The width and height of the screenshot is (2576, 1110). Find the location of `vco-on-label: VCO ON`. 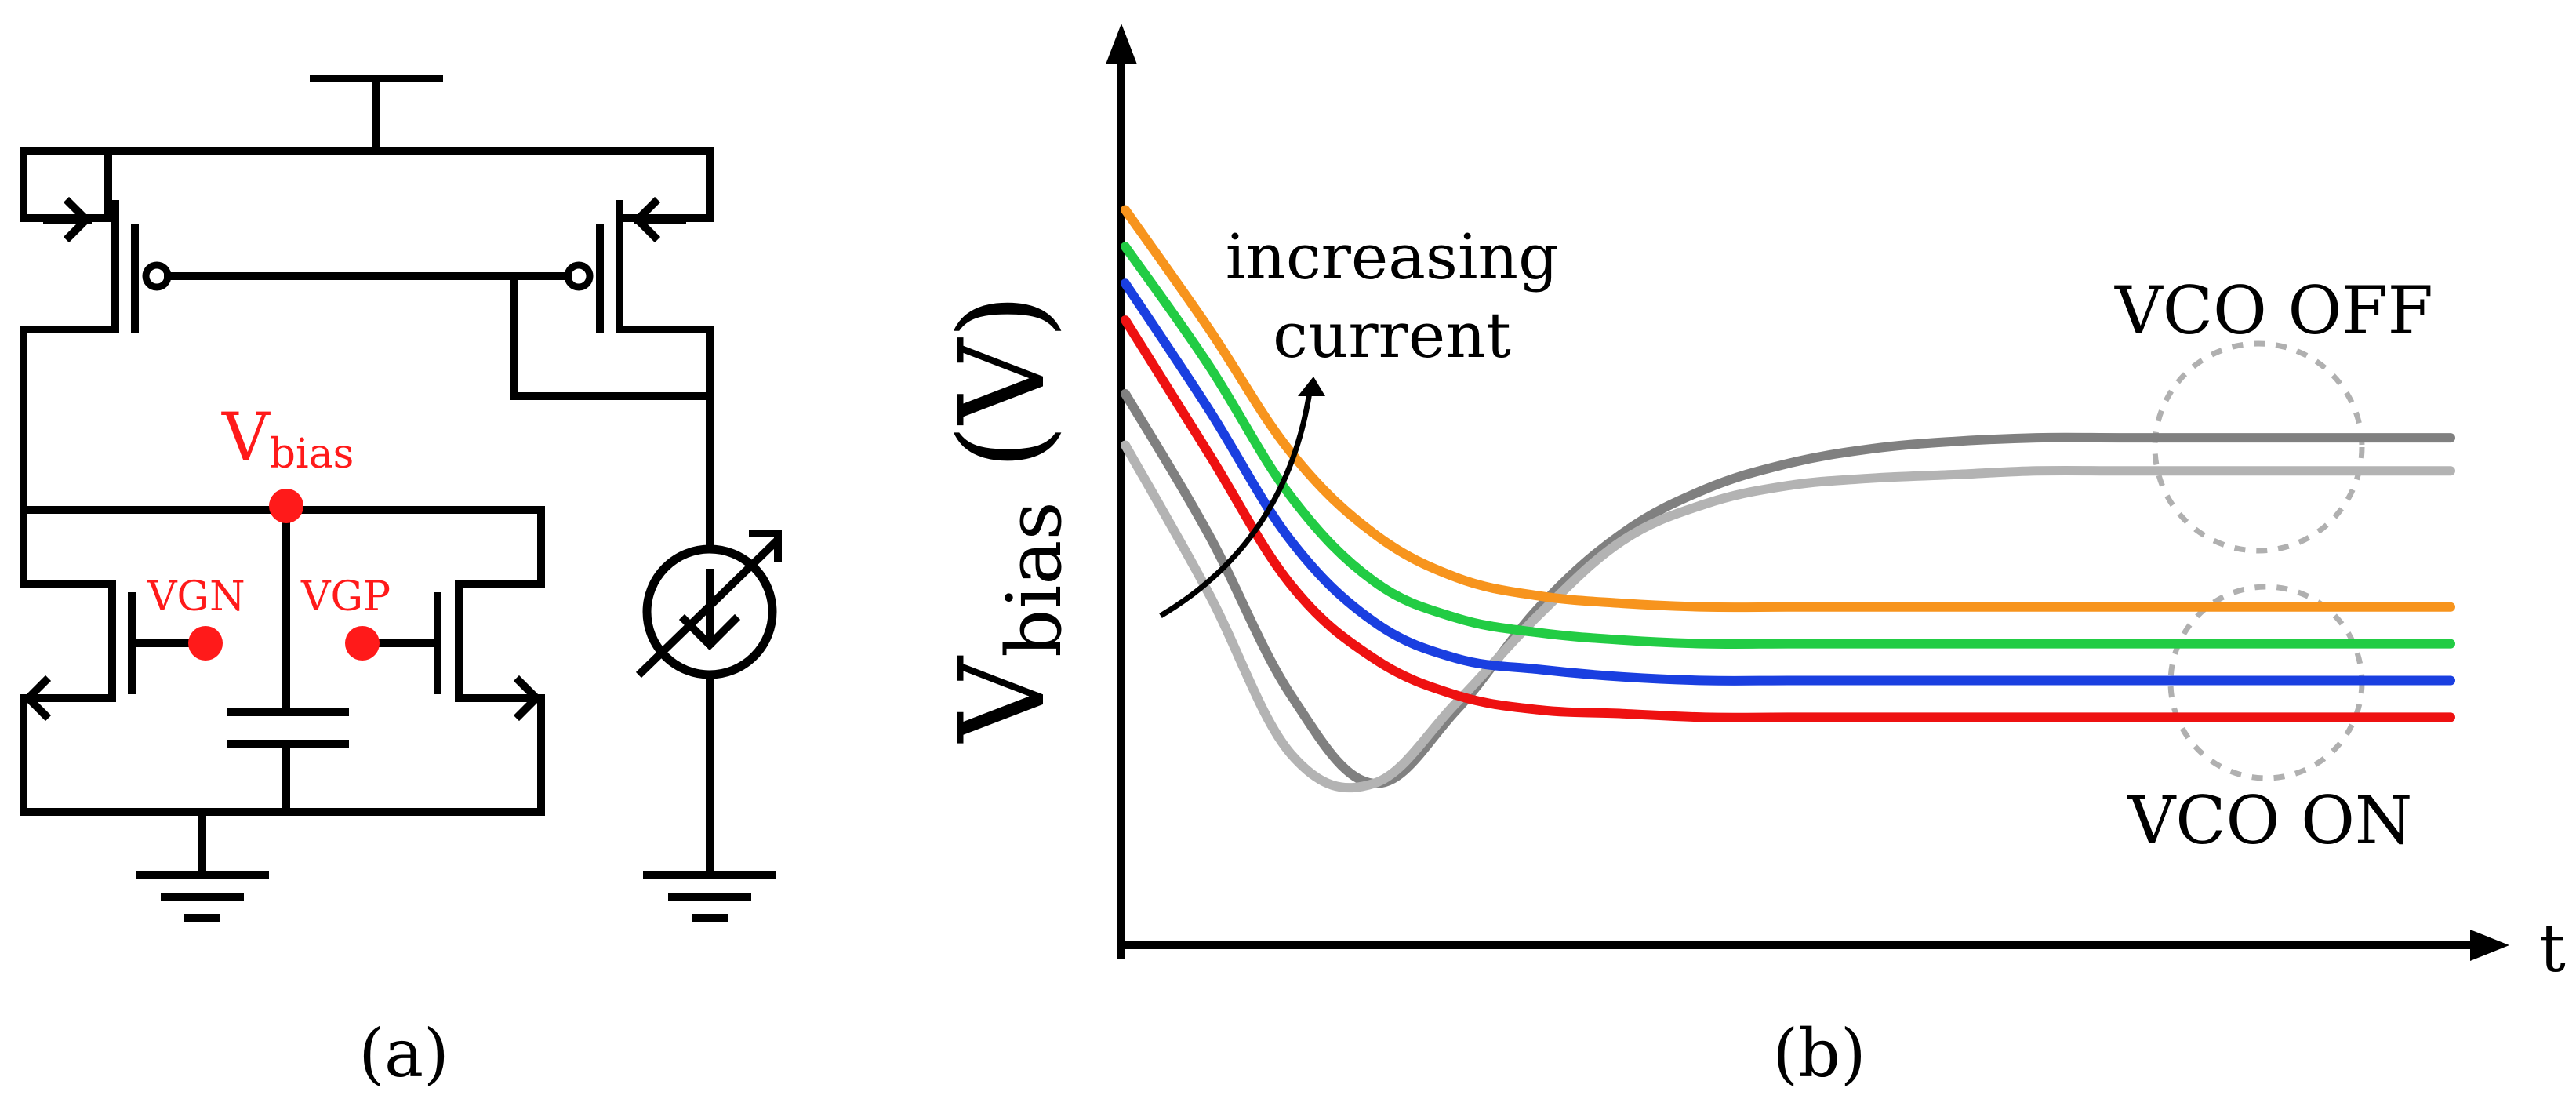

vco-on-label: VCO ON is located at coordinates (2270, 820).